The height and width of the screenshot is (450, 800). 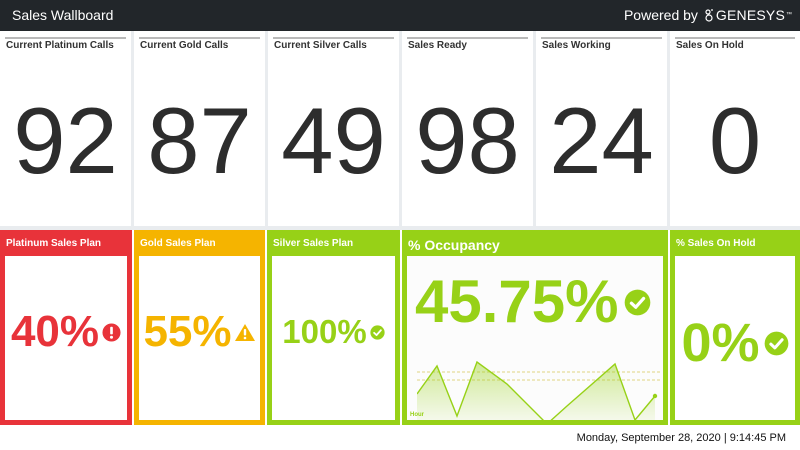 I want to click on powered-by: Powered by GENESYS ™, so click(x=708, y=15).